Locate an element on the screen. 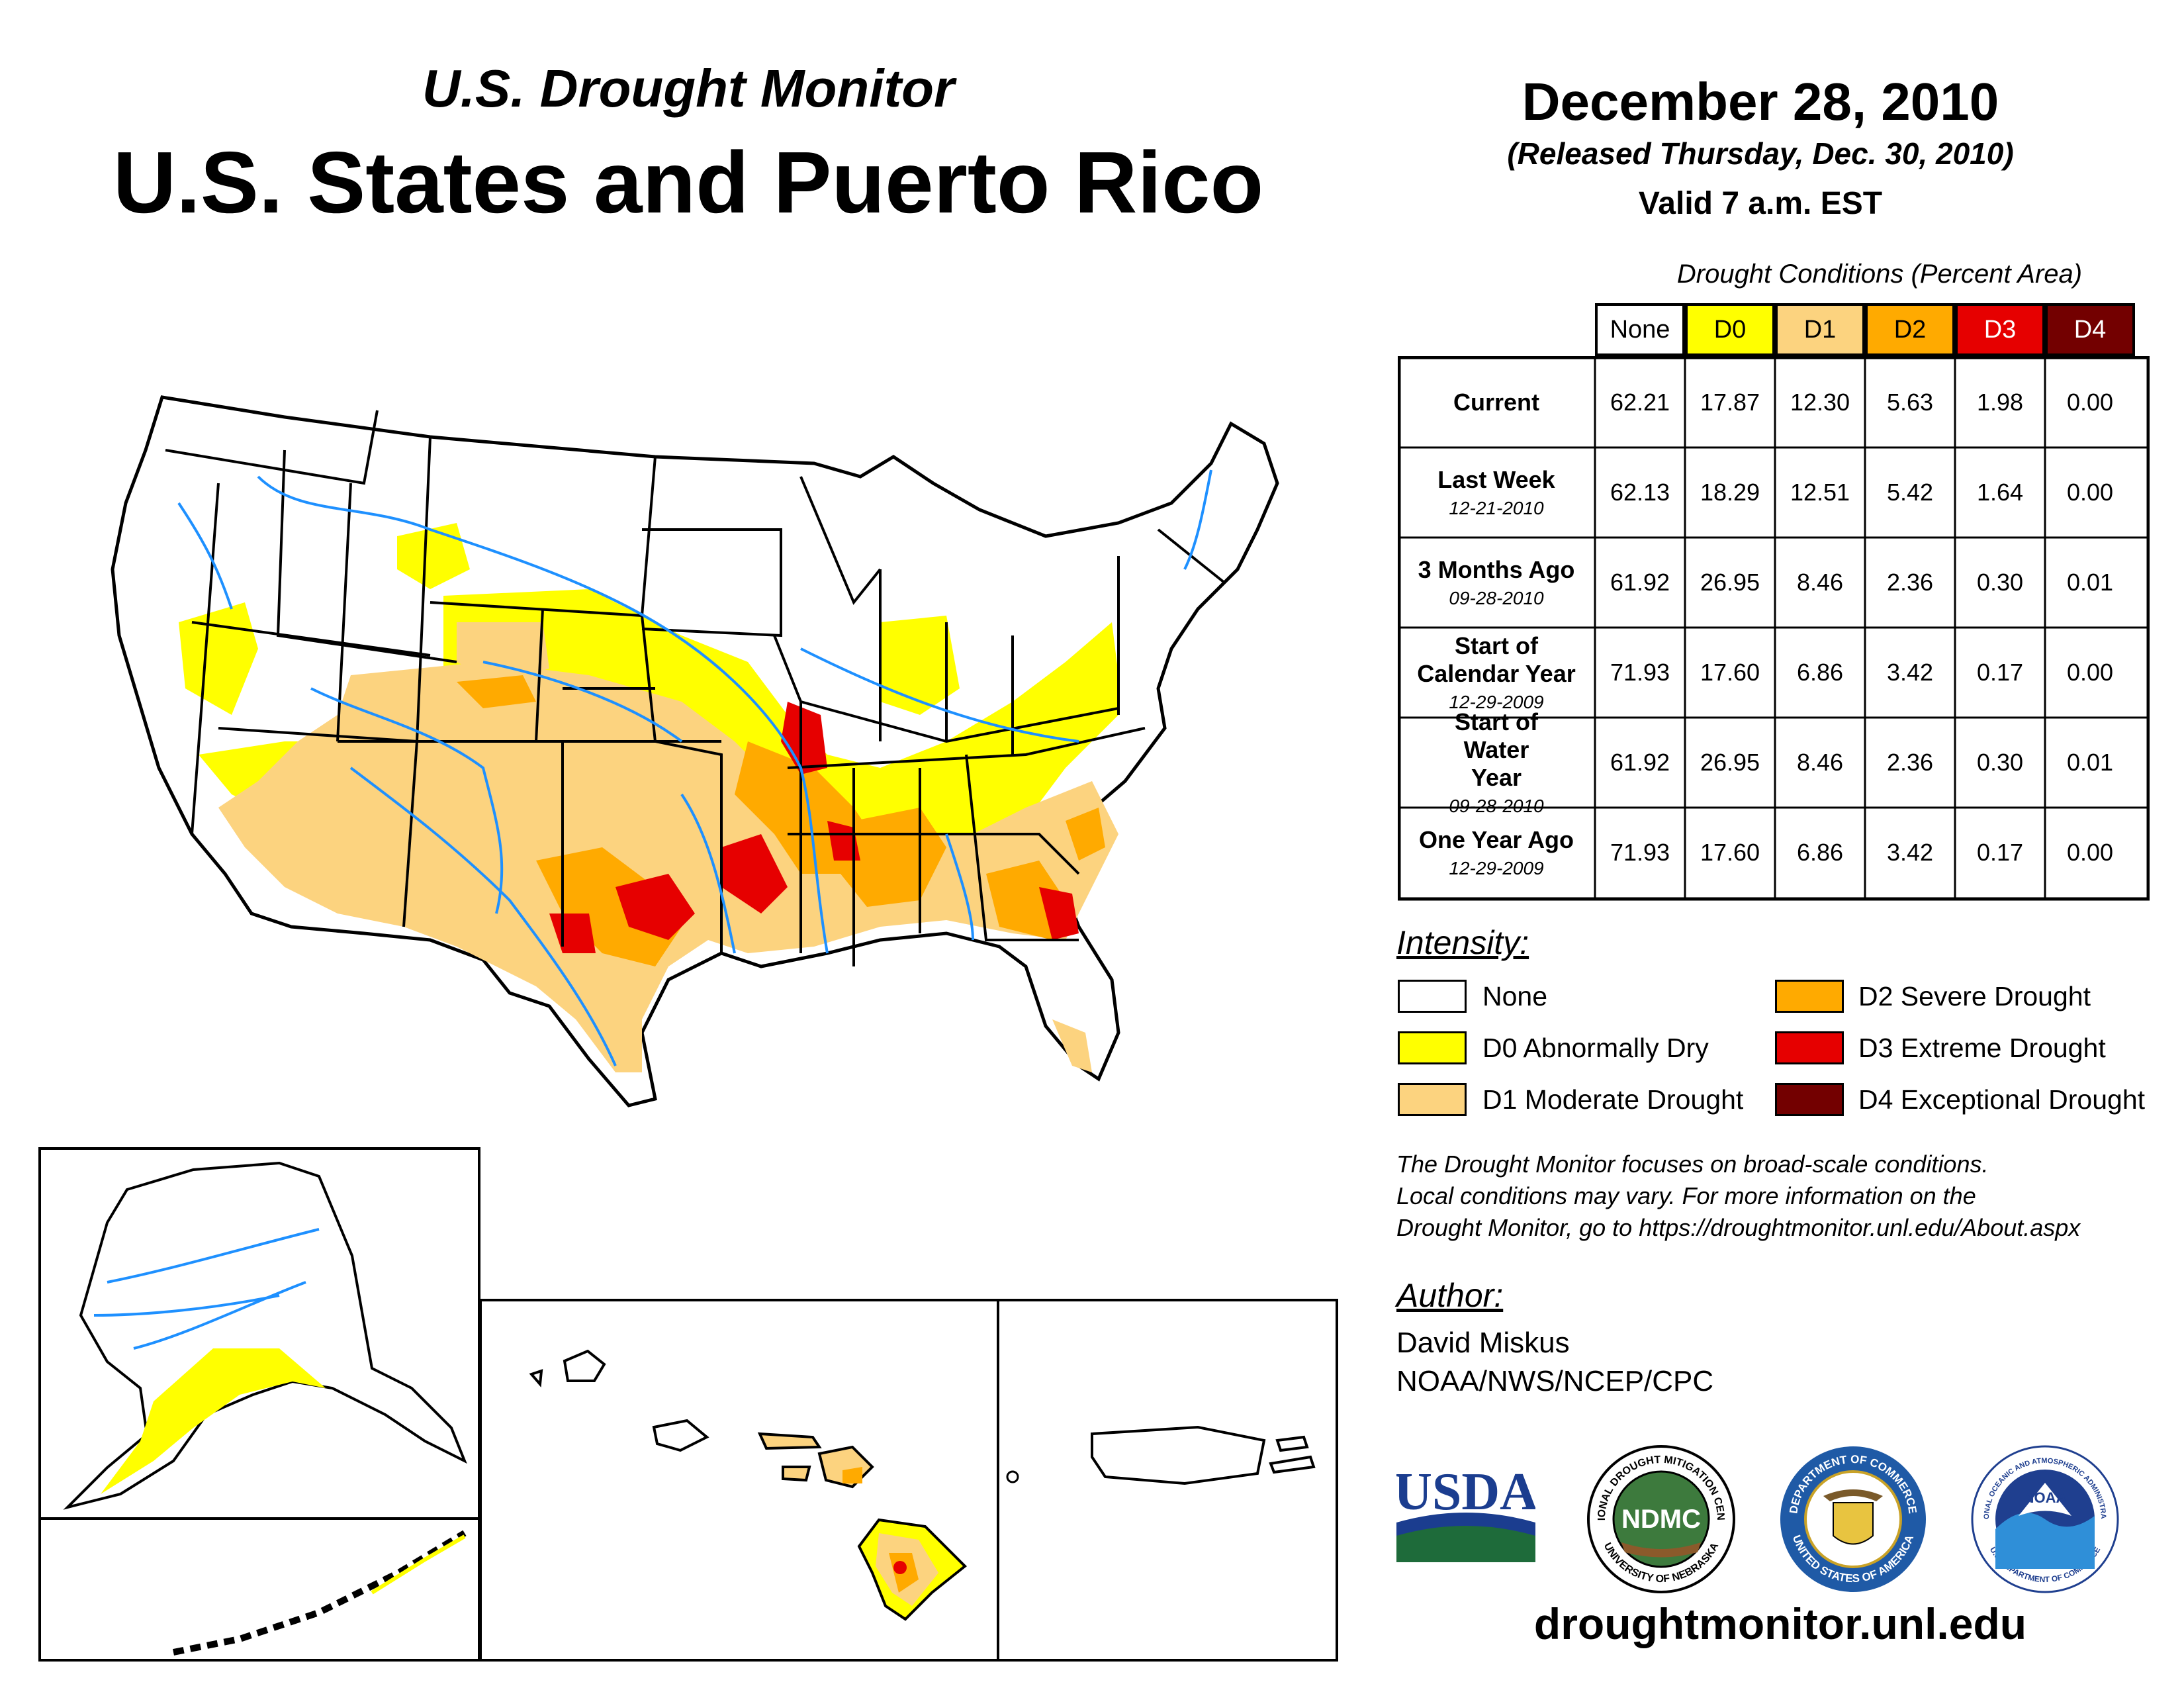 The width and height of the screenshot is (2184, 1688). col-d0: D0 is located at coordinates (1730, 329).